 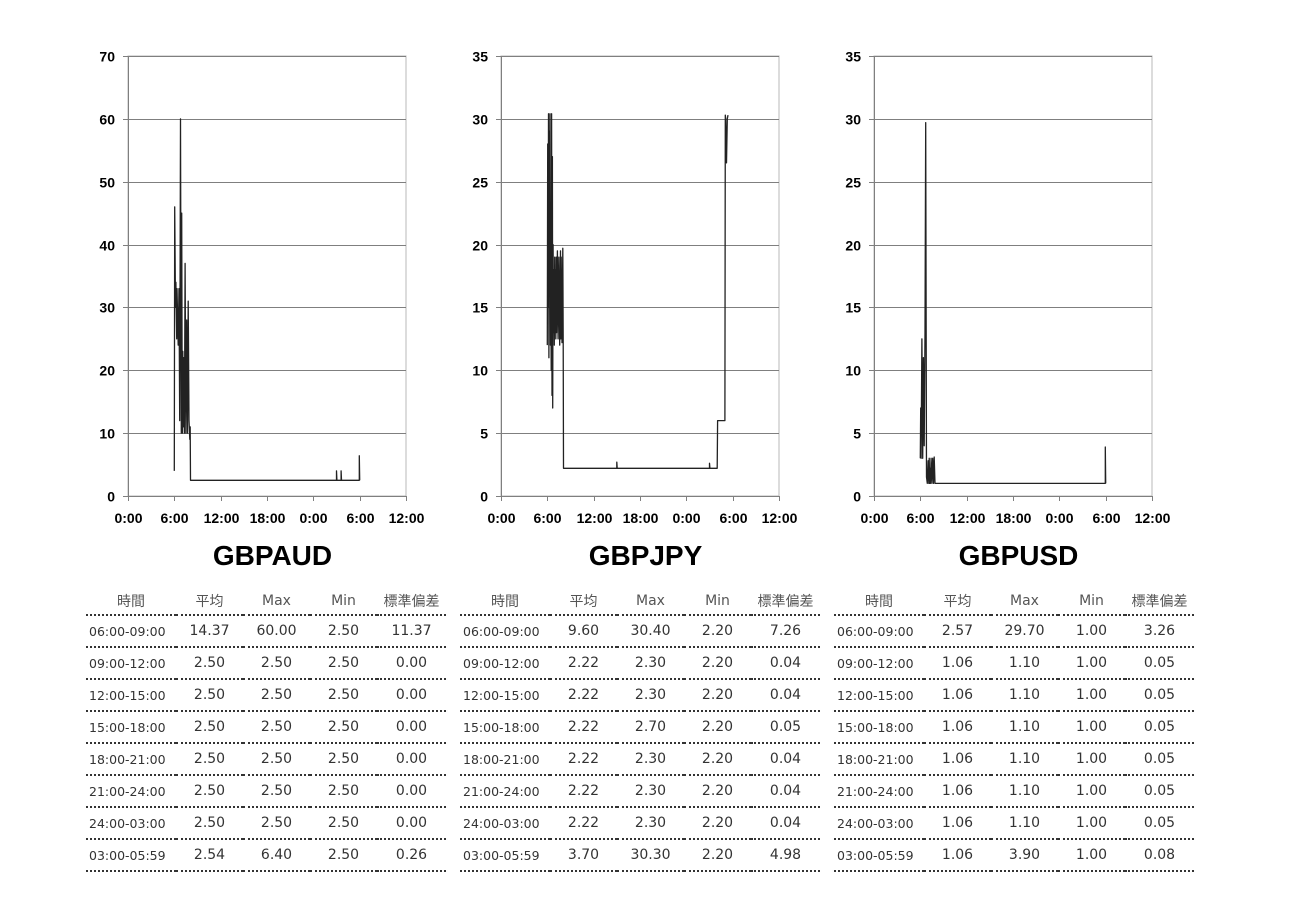 What do you see at coordinates (1159, 855) in the screenshot?
I see `cell-std-dev: 0.08` at bounding box center [1159, 855].